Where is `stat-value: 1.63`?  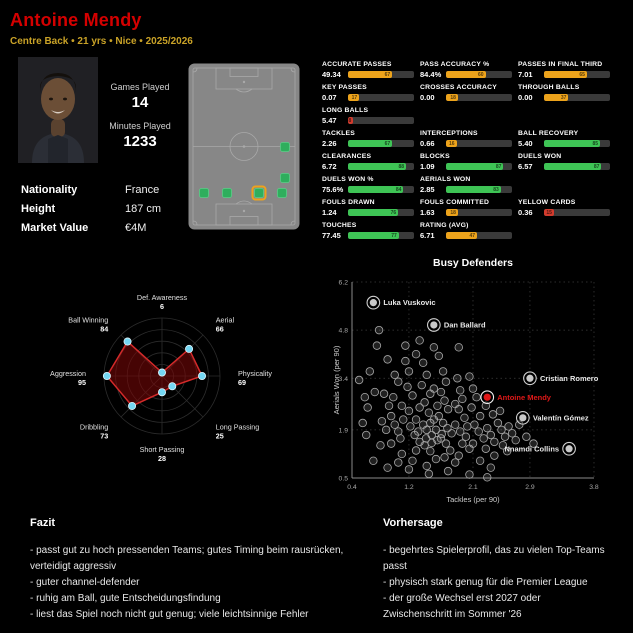 stat-value: 1.63 is located at coordinates (427, 212).